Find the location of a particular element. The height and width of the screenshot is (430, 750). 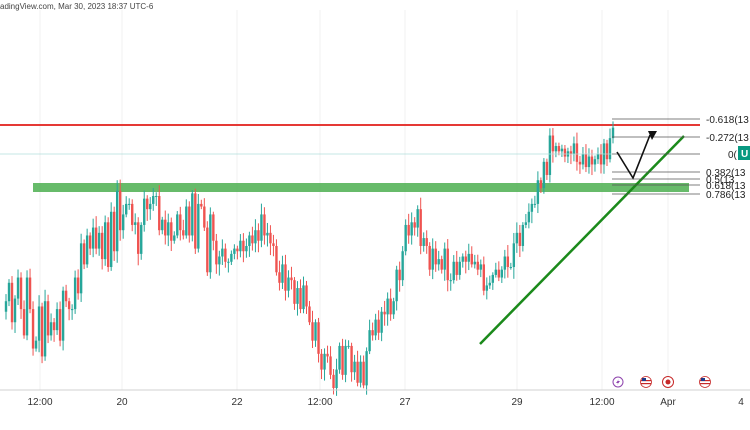

fib-level-label: -0.272(13 is located at coordinates (727, 138).